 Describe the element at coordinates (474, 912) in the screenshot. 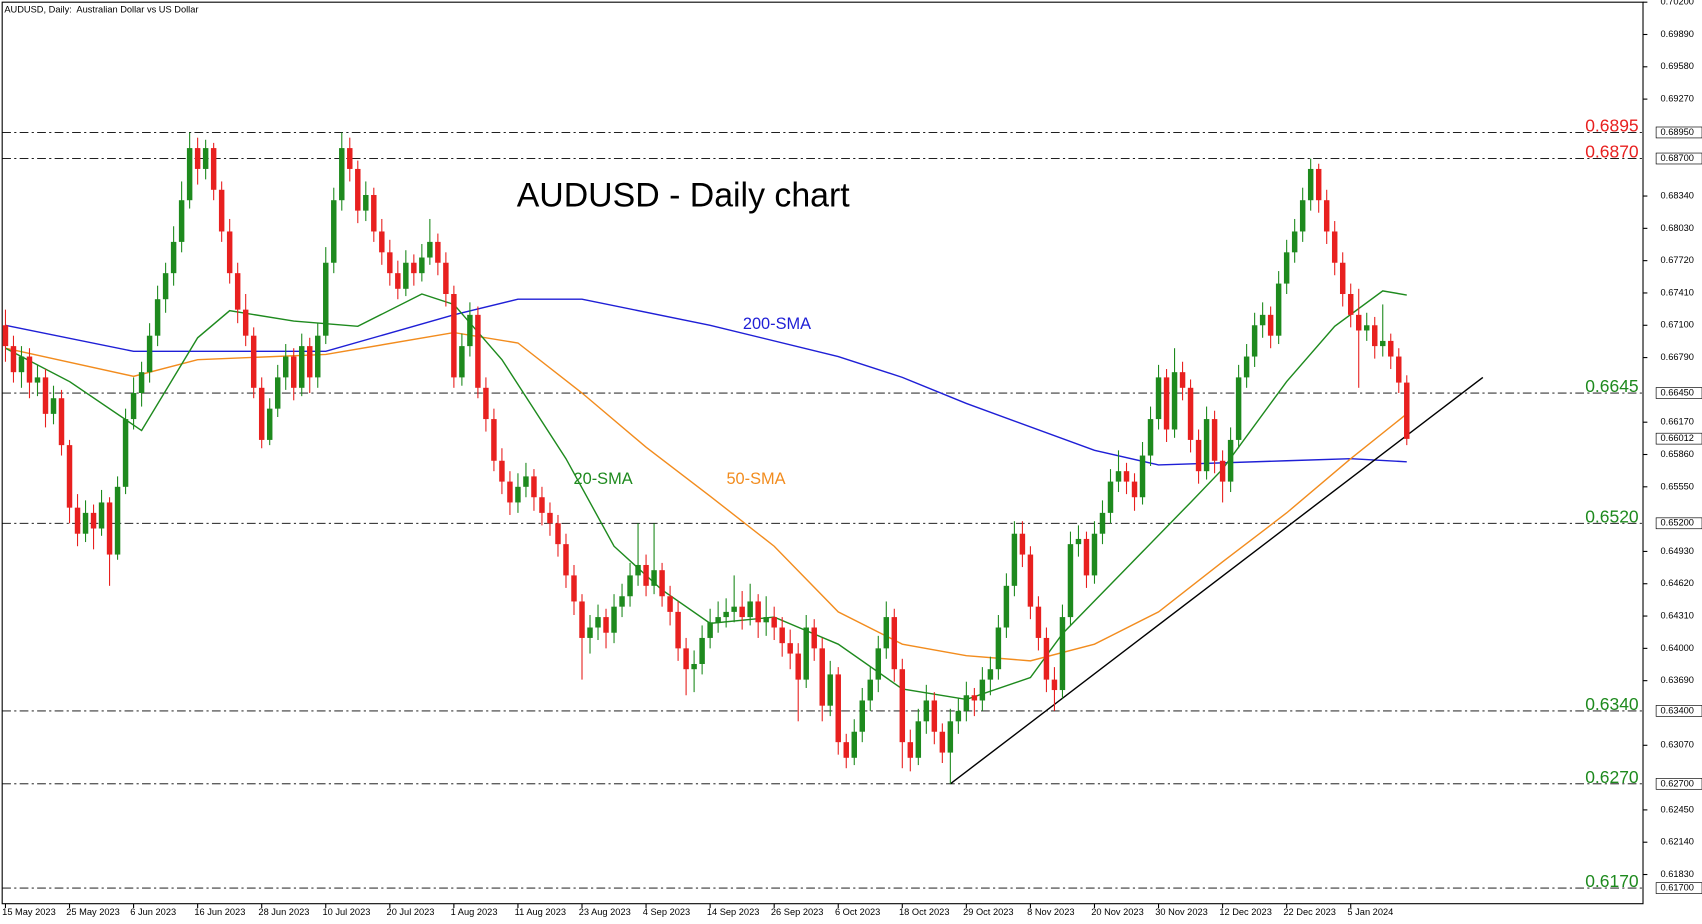

I see `x-tick-label: 1 Aug 2023` at that location.